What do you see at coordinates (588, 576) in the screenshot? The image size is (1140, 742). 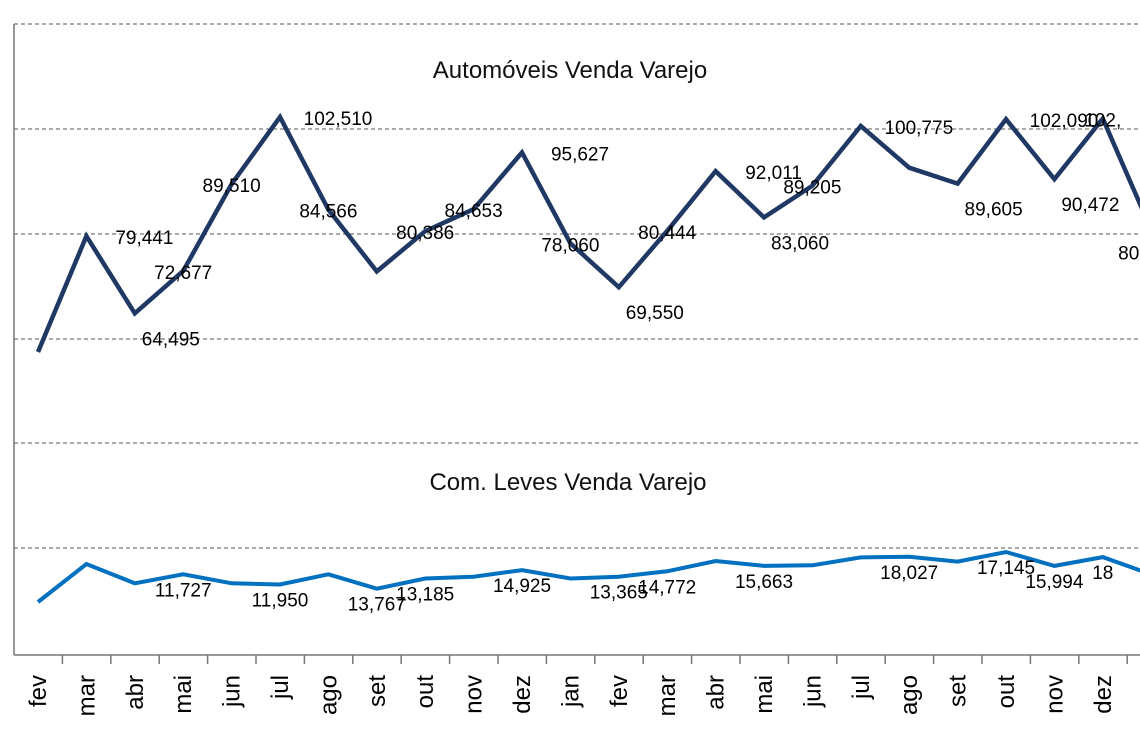 I see `series-line-com-leves` at bounding box center [588, 576].